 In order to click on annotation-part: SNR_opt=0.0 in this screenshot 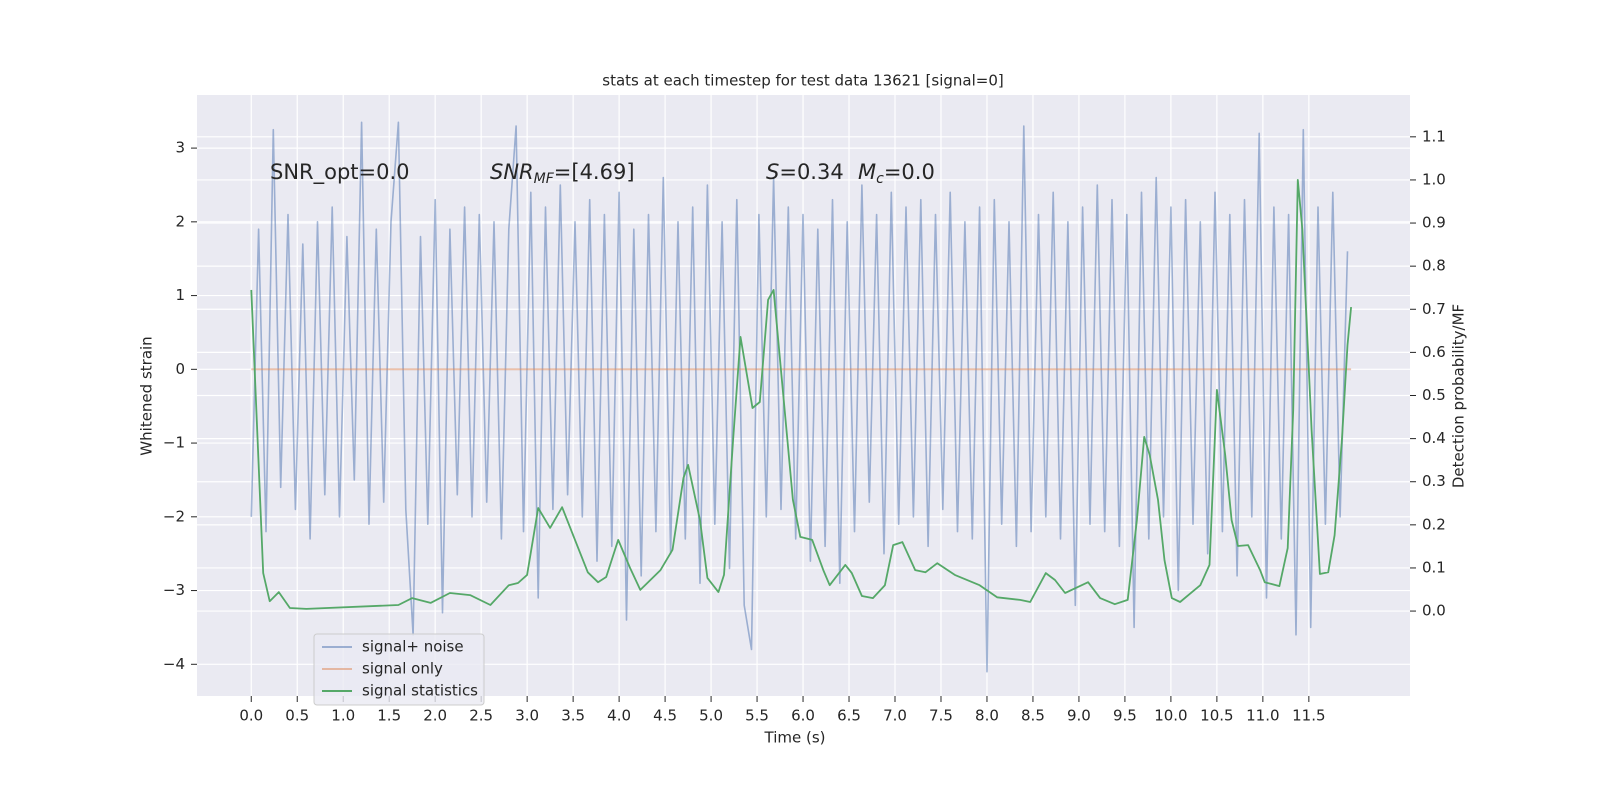, I will do `click(340, 172)`.